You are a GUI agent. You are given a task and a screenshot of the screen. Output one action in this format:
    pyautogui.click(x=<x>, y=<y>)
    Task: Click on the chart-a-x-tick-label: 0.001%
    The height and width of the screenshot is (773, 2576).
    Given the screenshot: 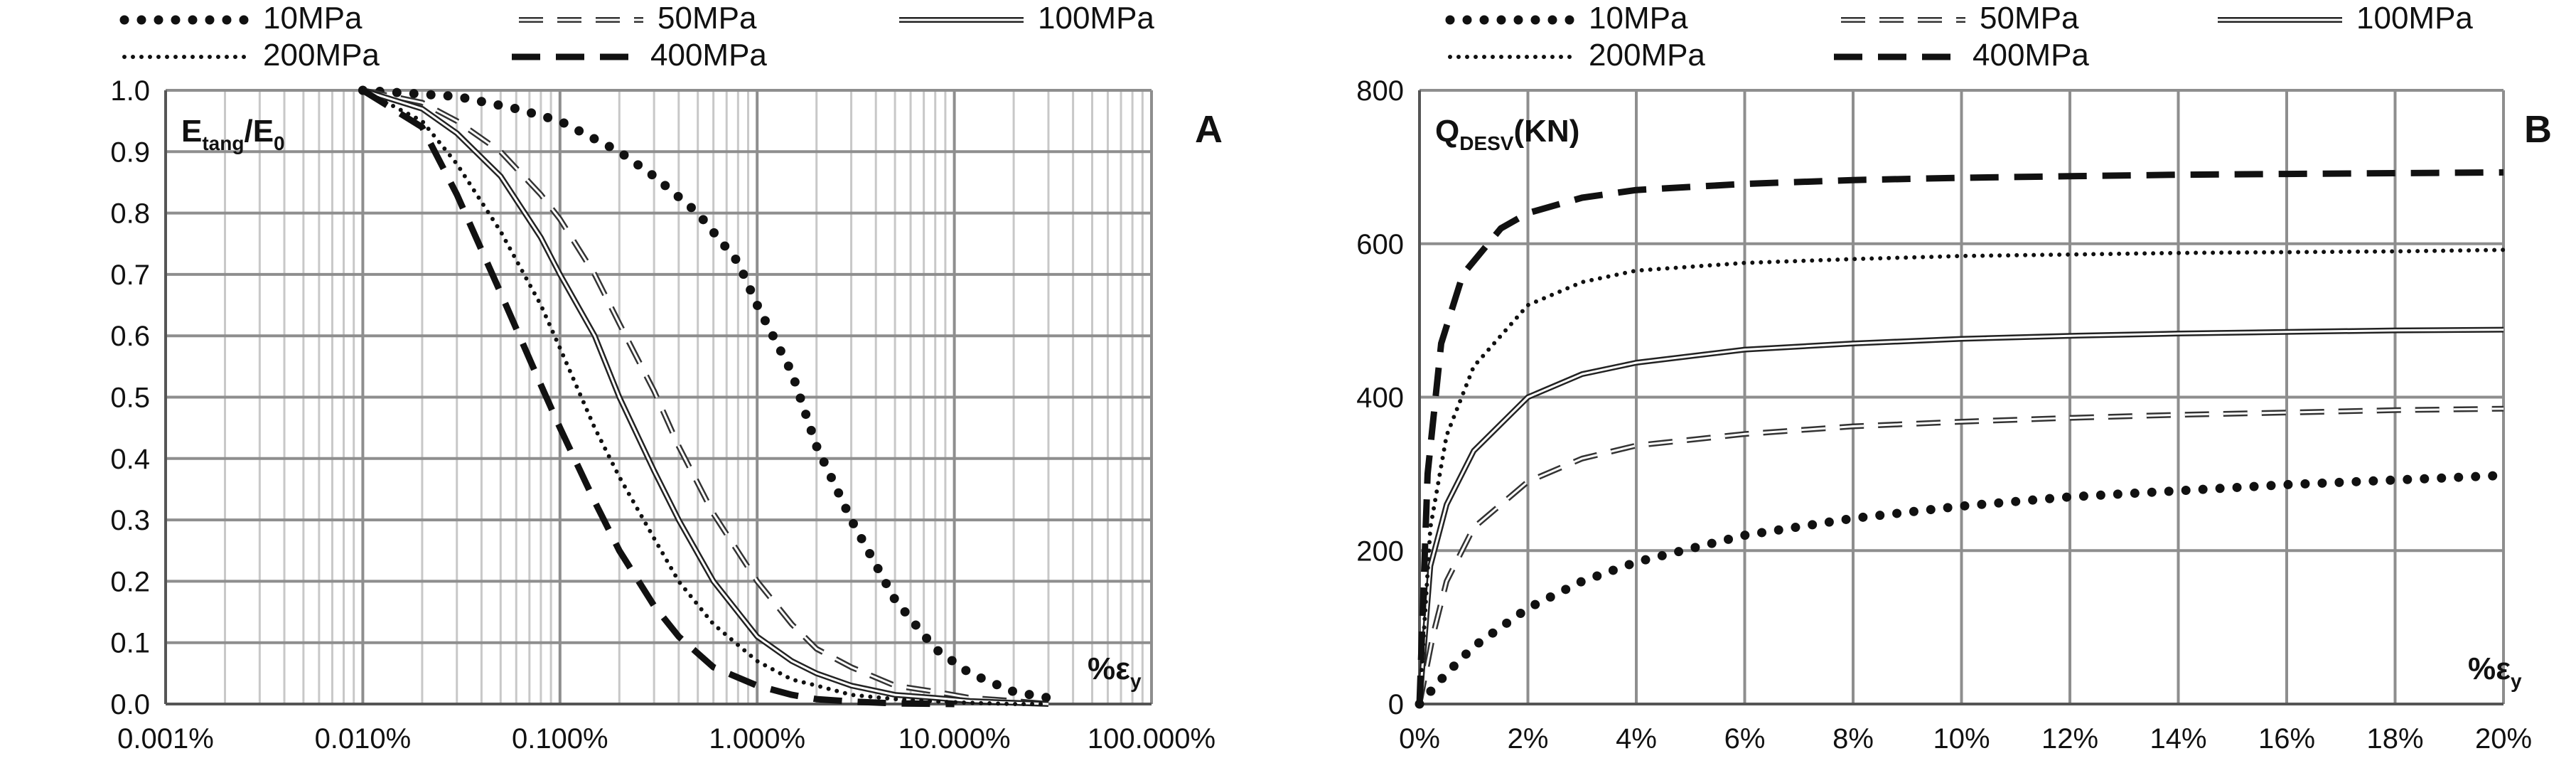 What is the action you would take?
    pyautogui.click(x=165, y=739)
    